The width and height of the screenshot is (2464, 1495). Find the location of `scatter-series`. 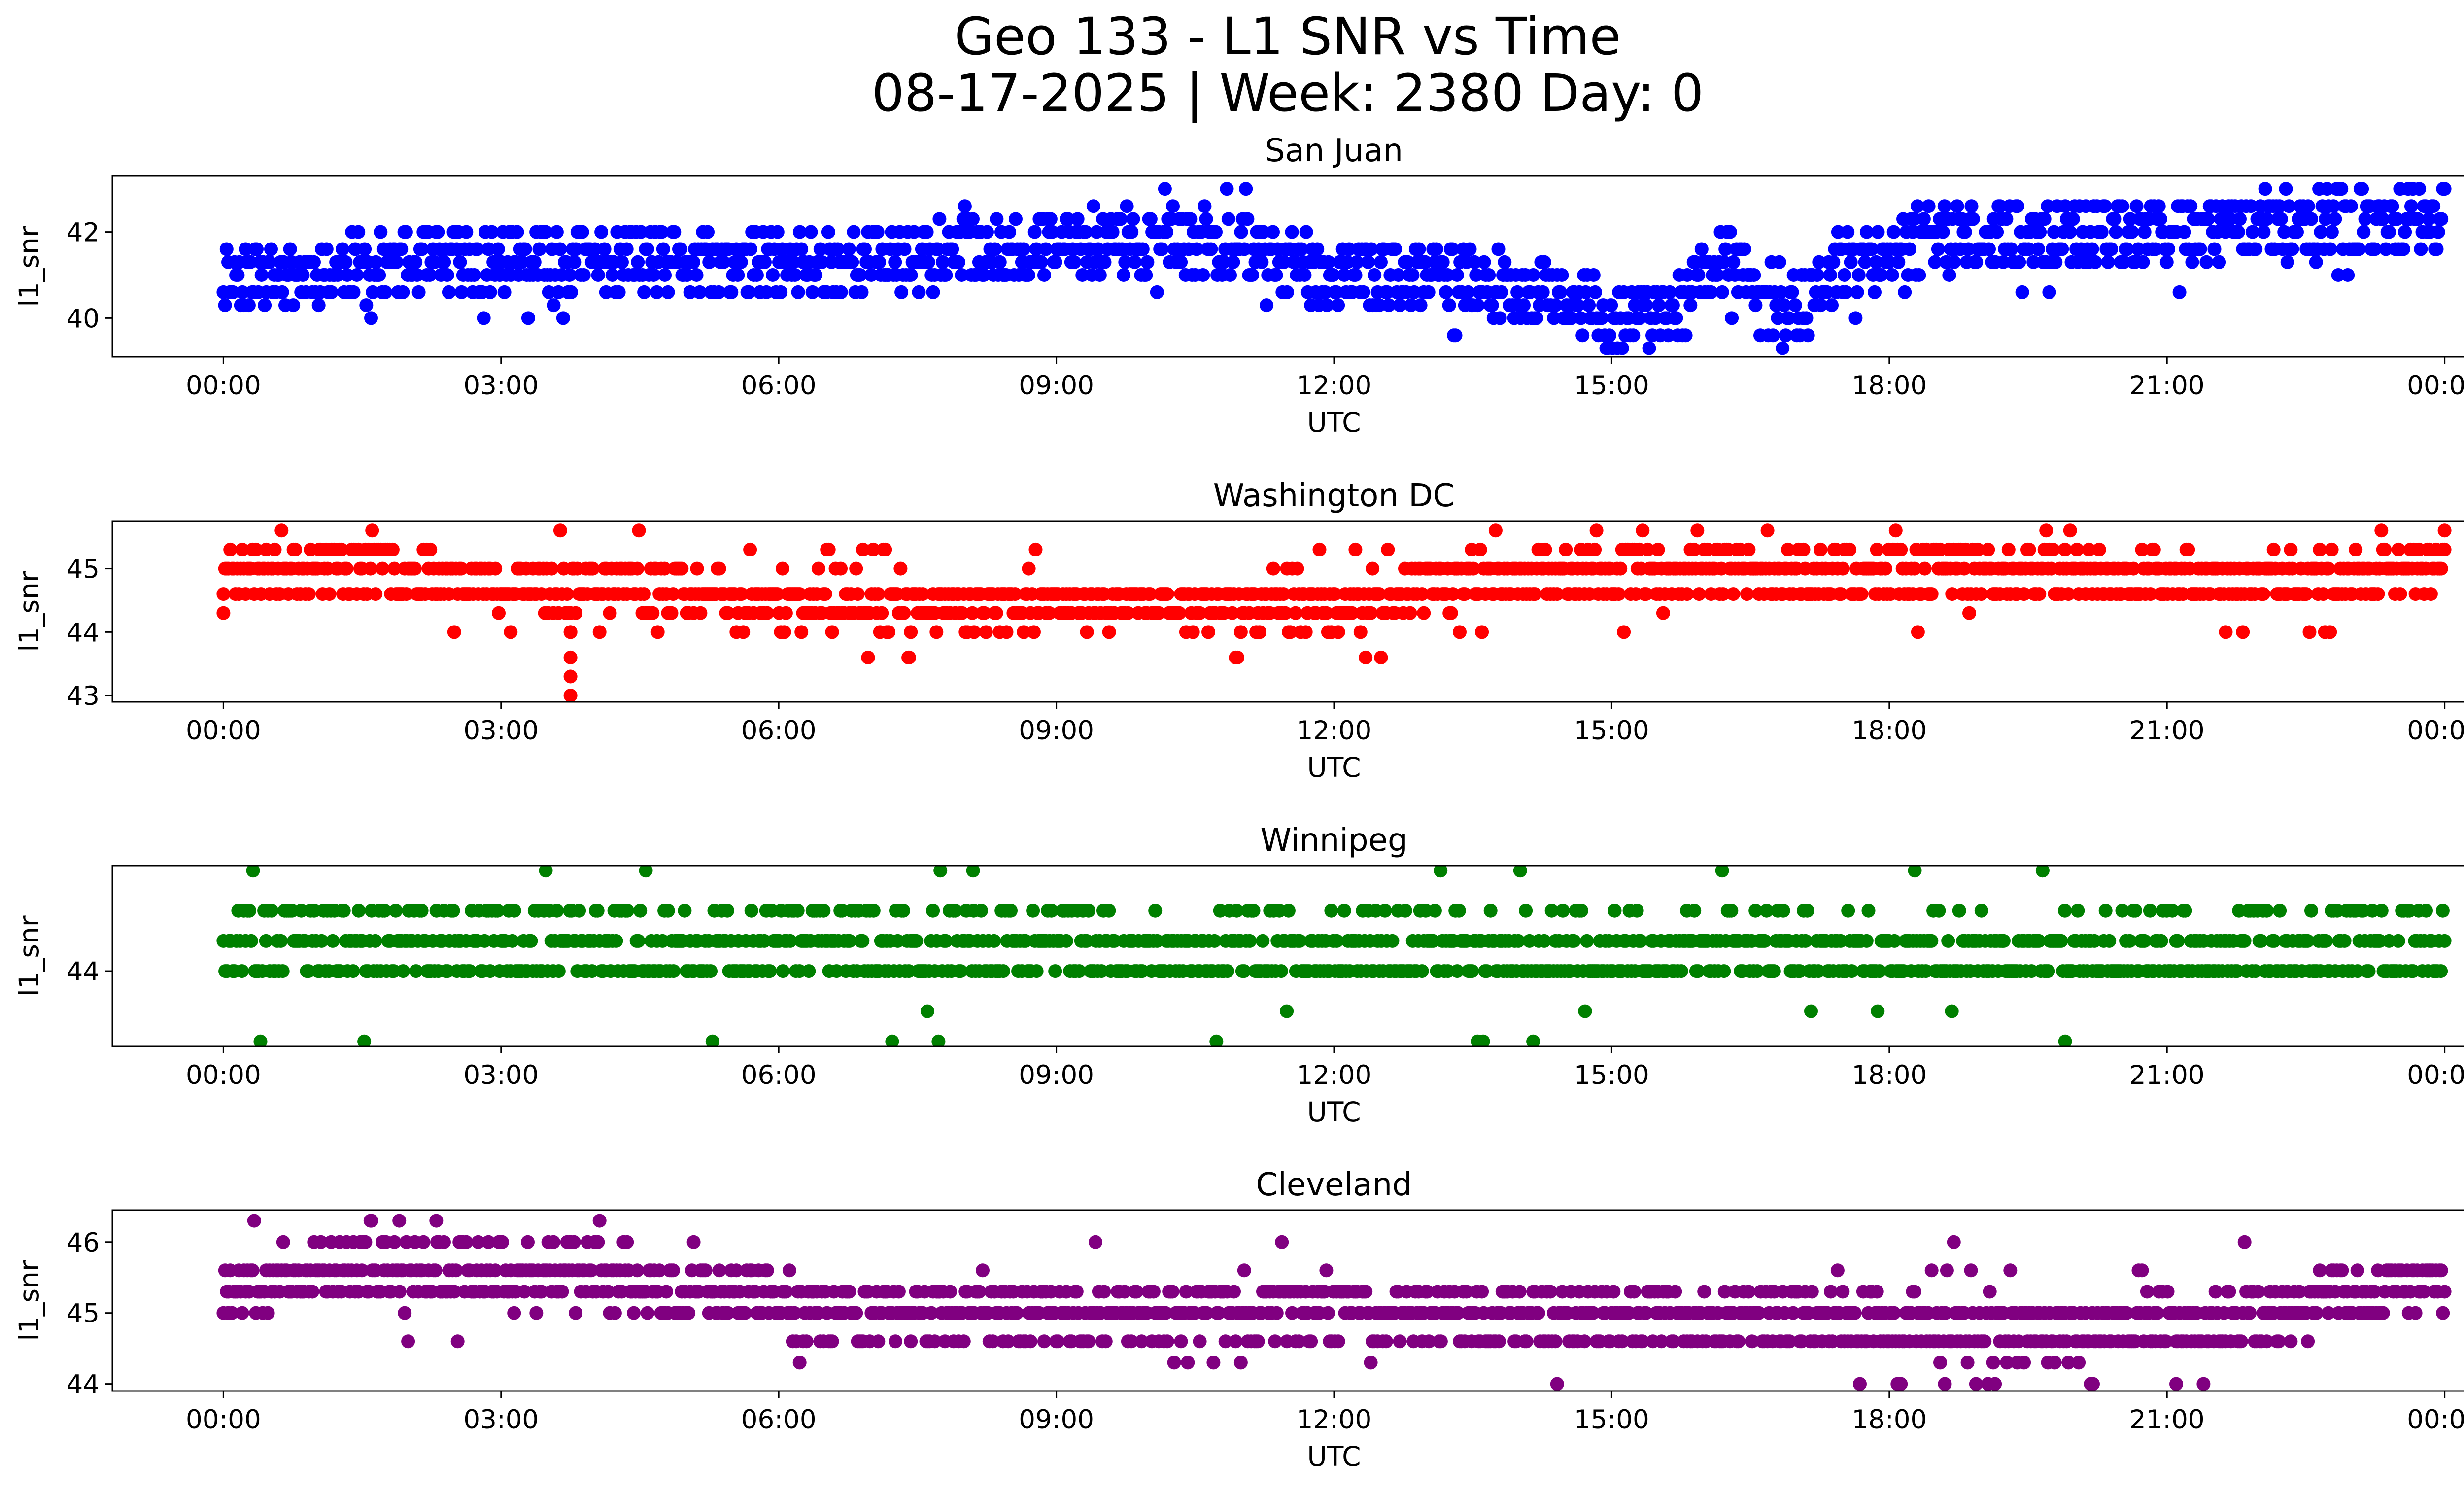

scatter-series is located at coordinates (1334, 956).